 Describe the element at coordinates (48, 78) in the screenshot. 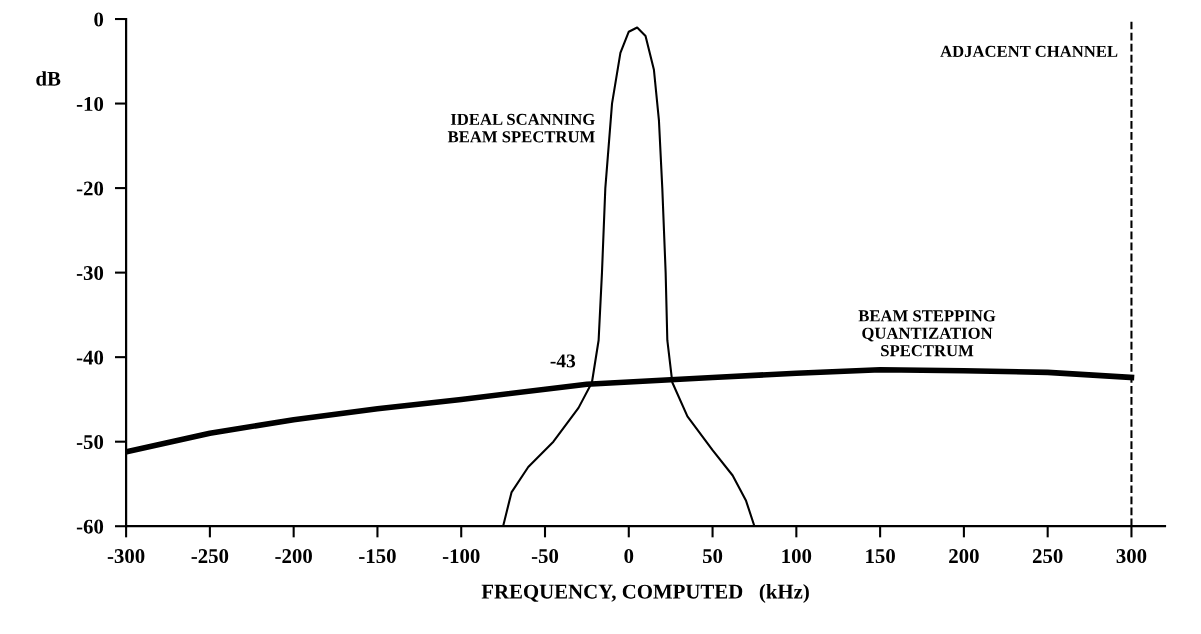

I see `y-axis-title: dB` at that location.